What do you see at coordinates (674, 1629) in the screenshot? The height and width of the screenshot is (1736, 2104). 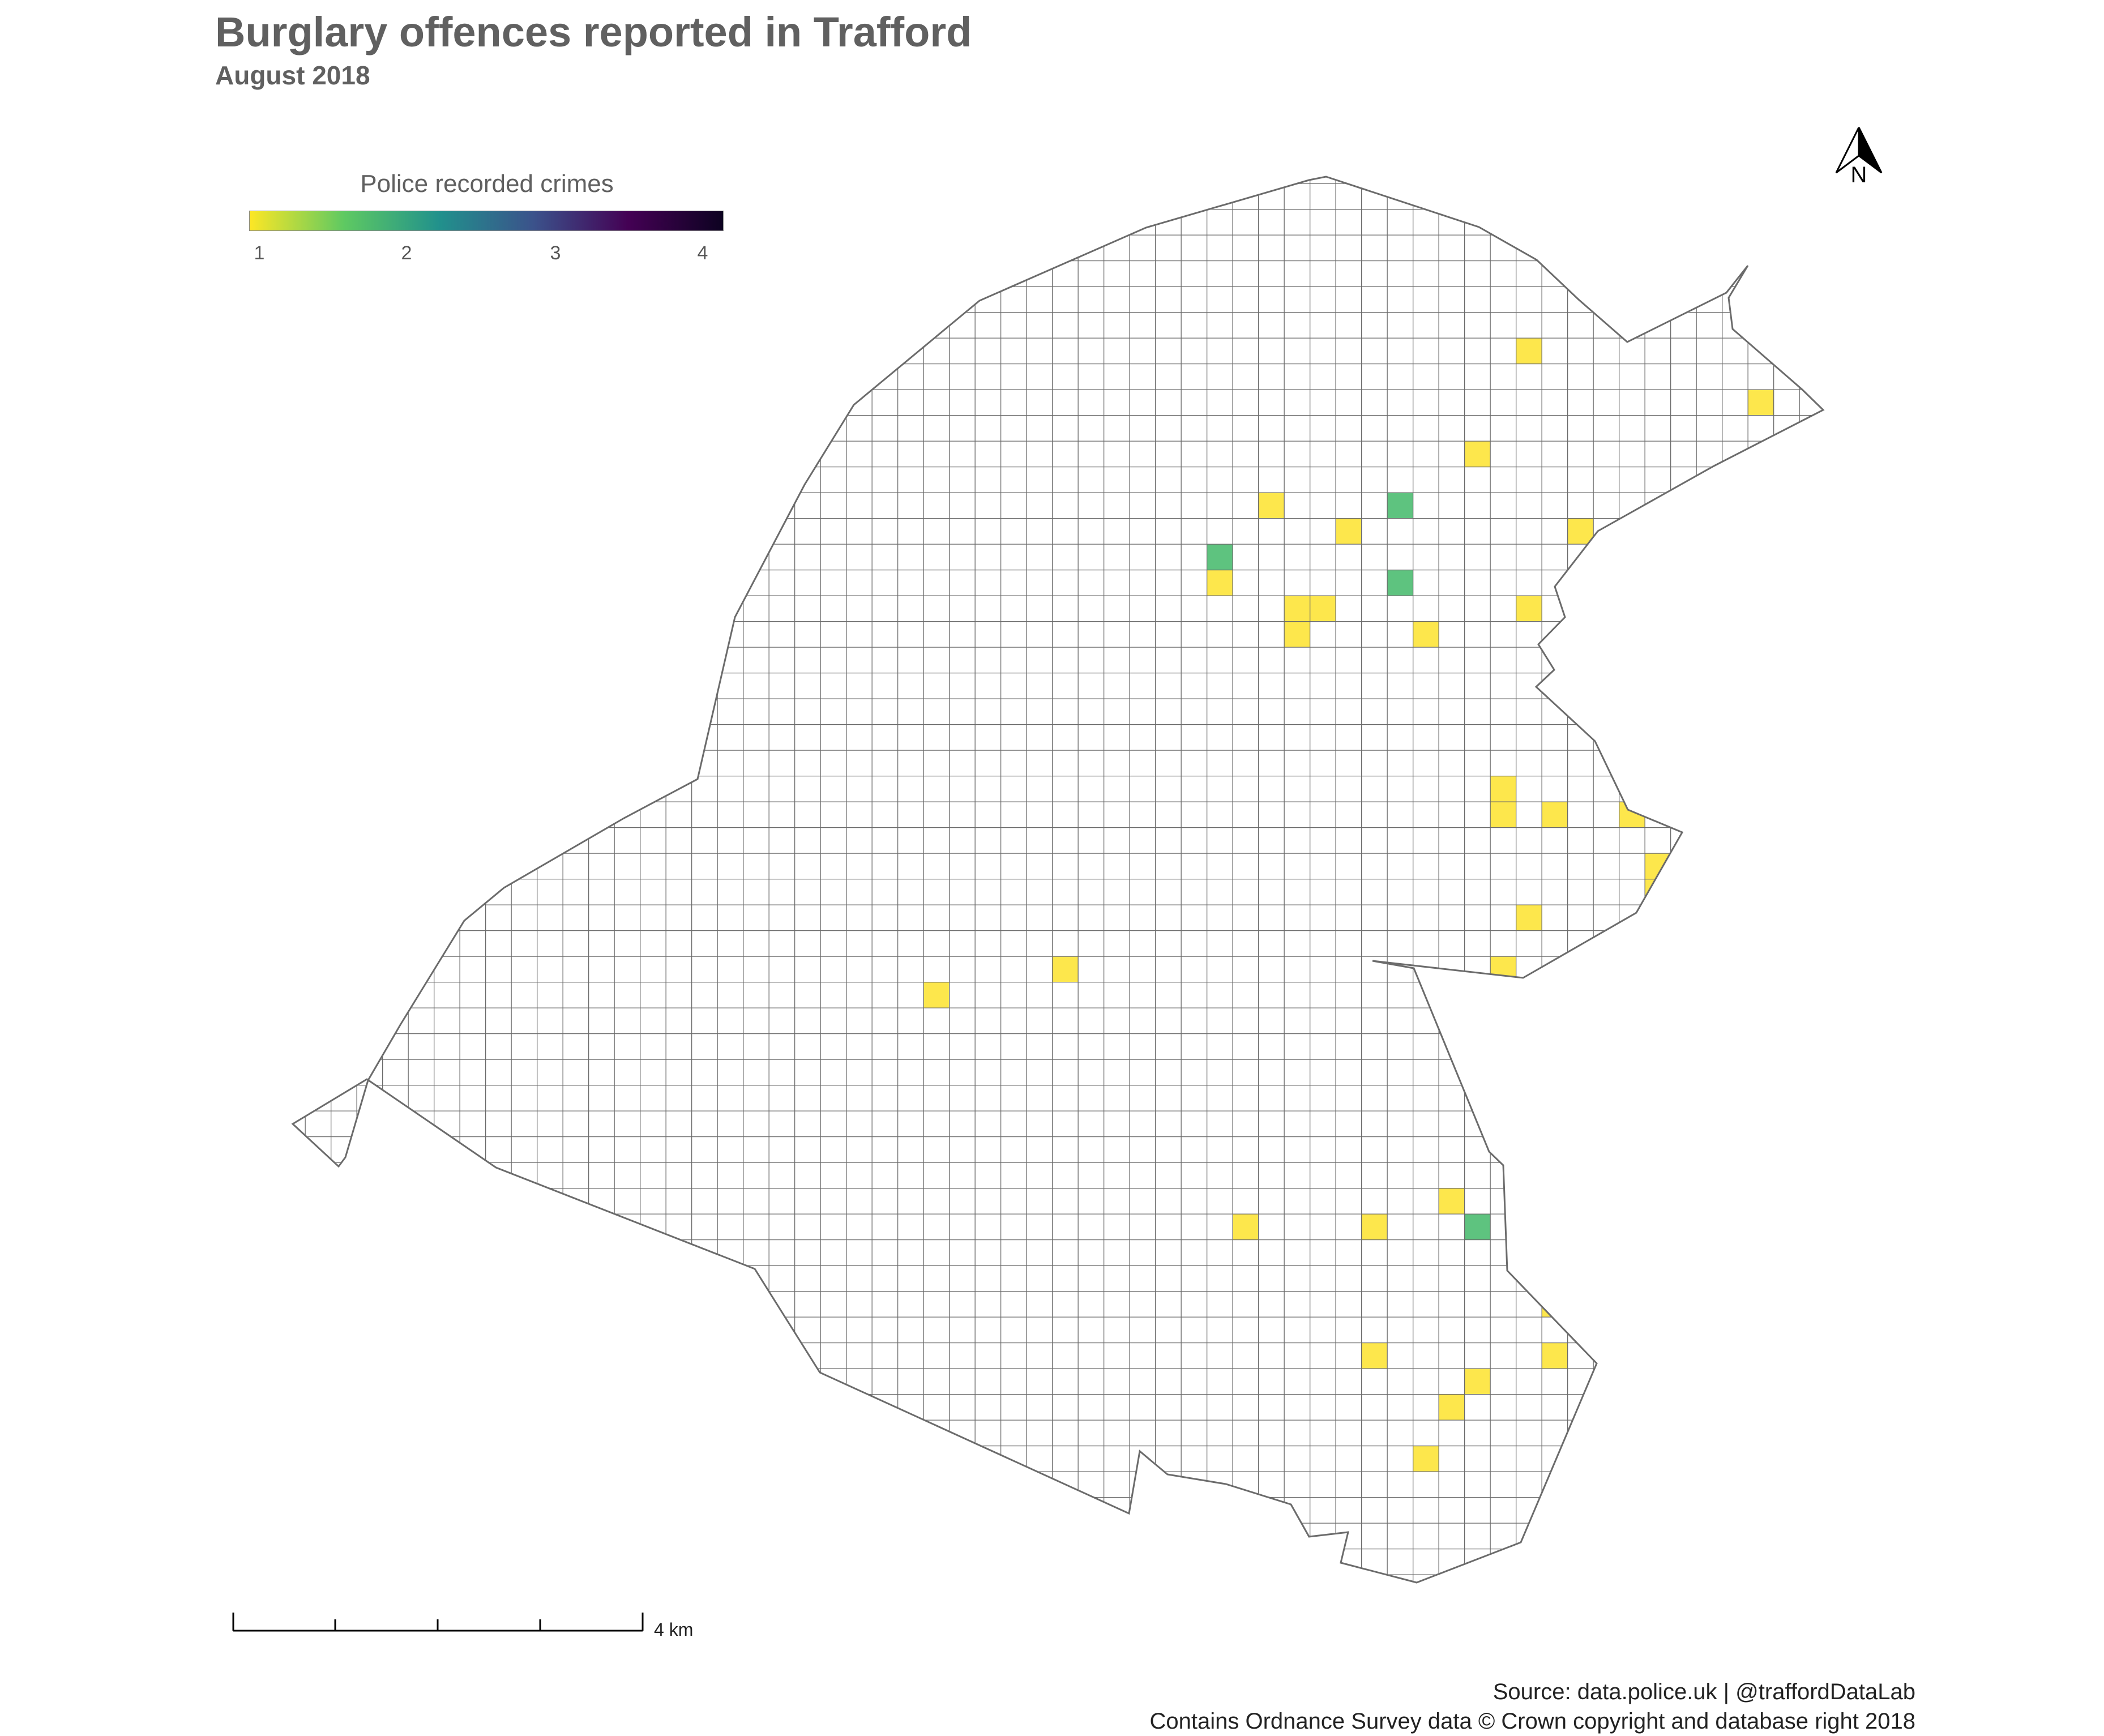 I see `scale-bar-label: 4 km` at bounding box center [674, 1629].